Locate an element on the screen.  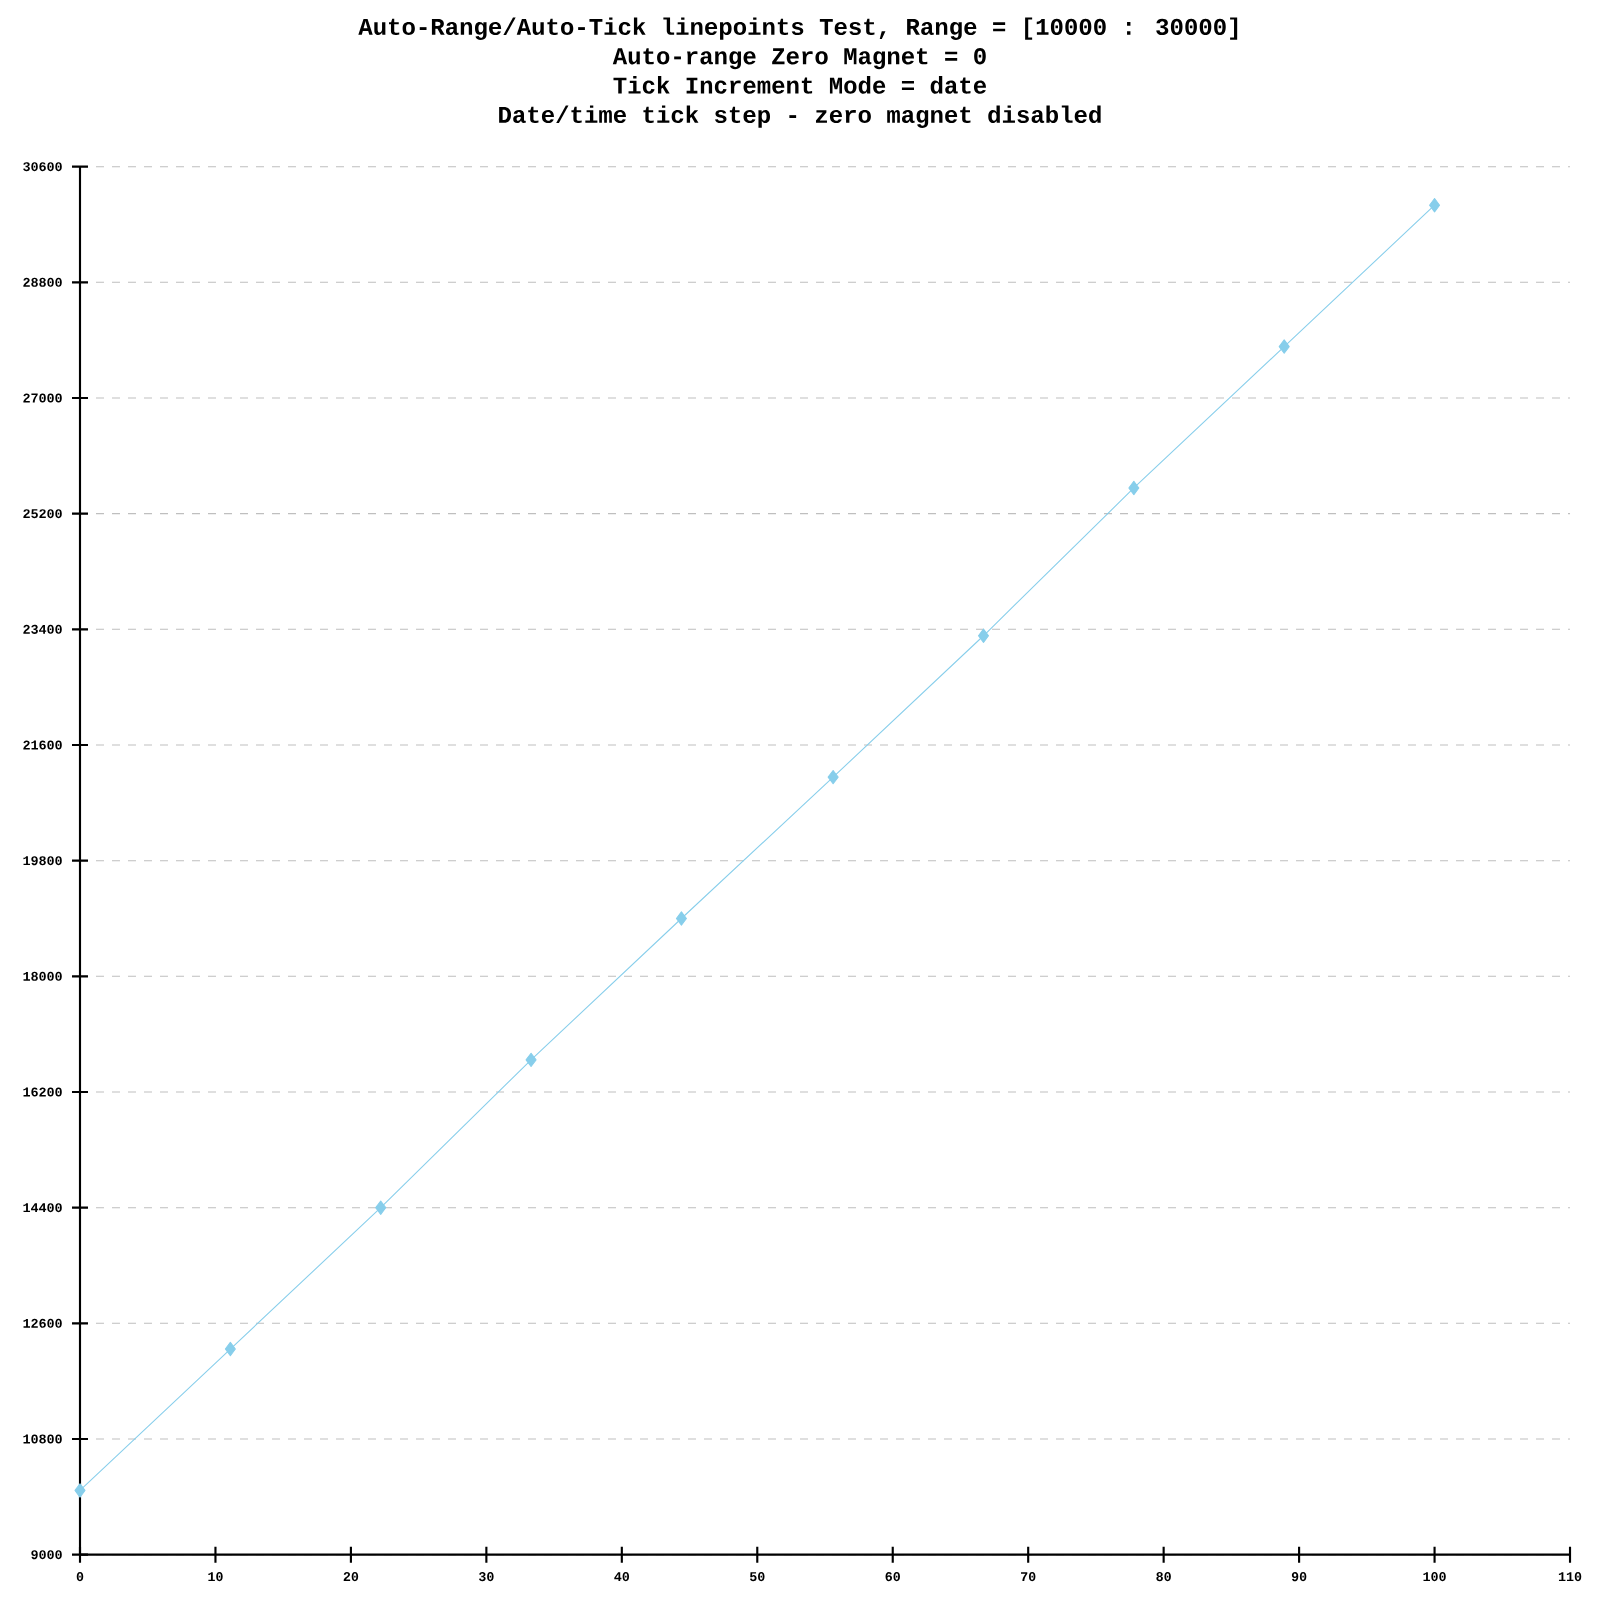
text: Auto-range Zero Magnet = 0 is located at coordinates (799, 59).